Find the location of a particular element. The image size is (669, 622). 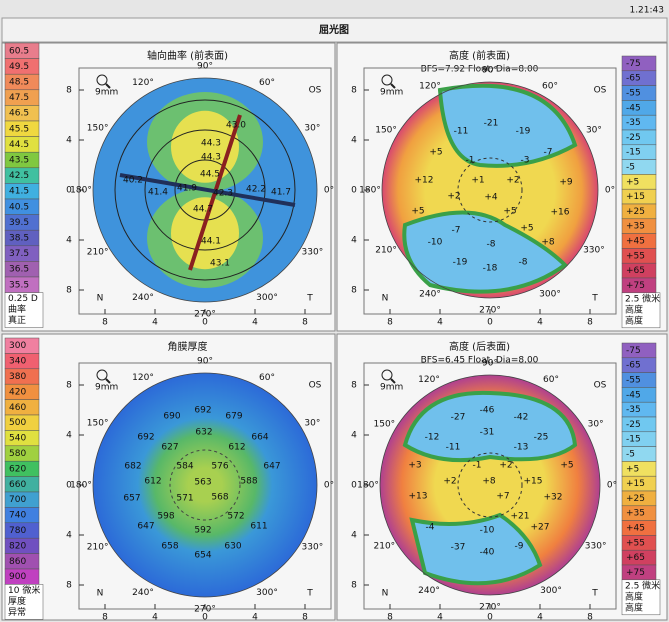

map-value: 588 is located at coordinates (248, 482).